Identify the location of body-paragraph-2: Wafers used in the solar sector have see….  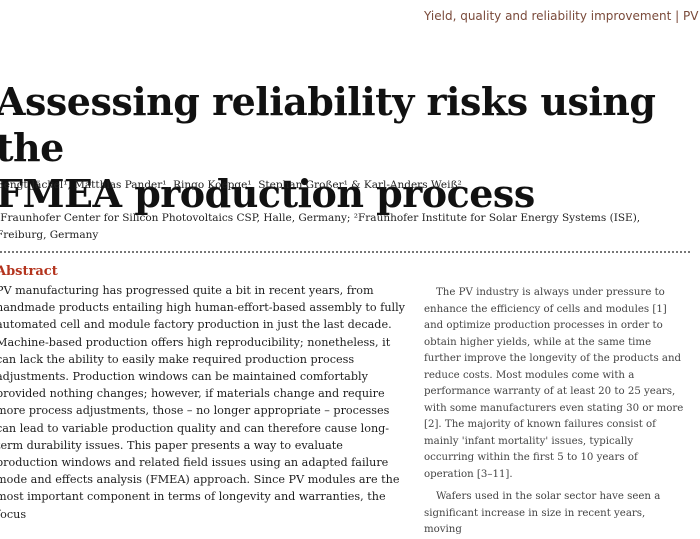
(542, 513).